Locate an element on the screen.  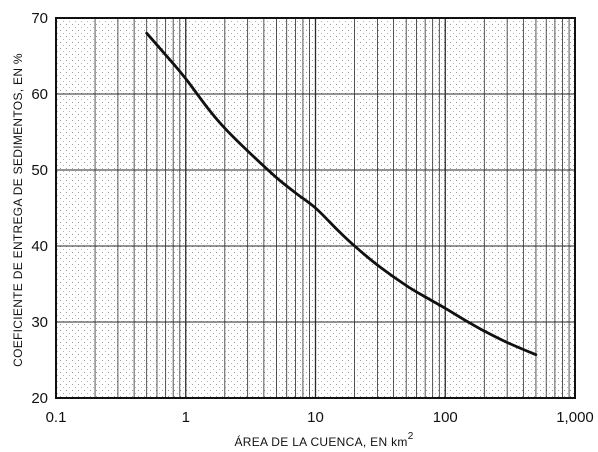
y-tick-label: 40 is located at coordinates (39, 246).